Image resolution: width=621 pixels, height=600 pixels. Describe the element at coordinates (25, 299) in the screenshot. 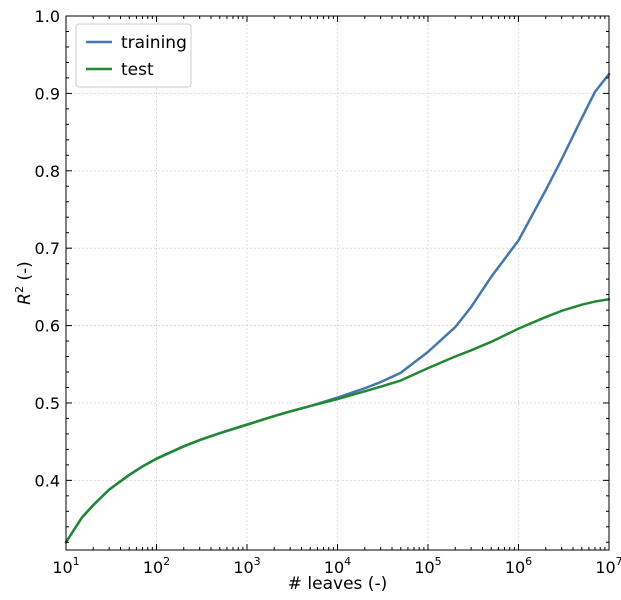

I see `y-axis-title-base: R` at that location.